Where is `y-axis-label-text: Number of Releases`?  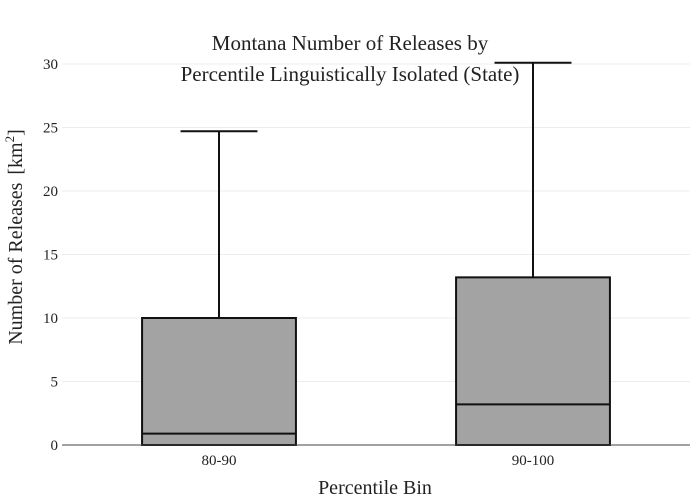
y-axis-label-text: Number of Releases is located at coordinates (16, 263).